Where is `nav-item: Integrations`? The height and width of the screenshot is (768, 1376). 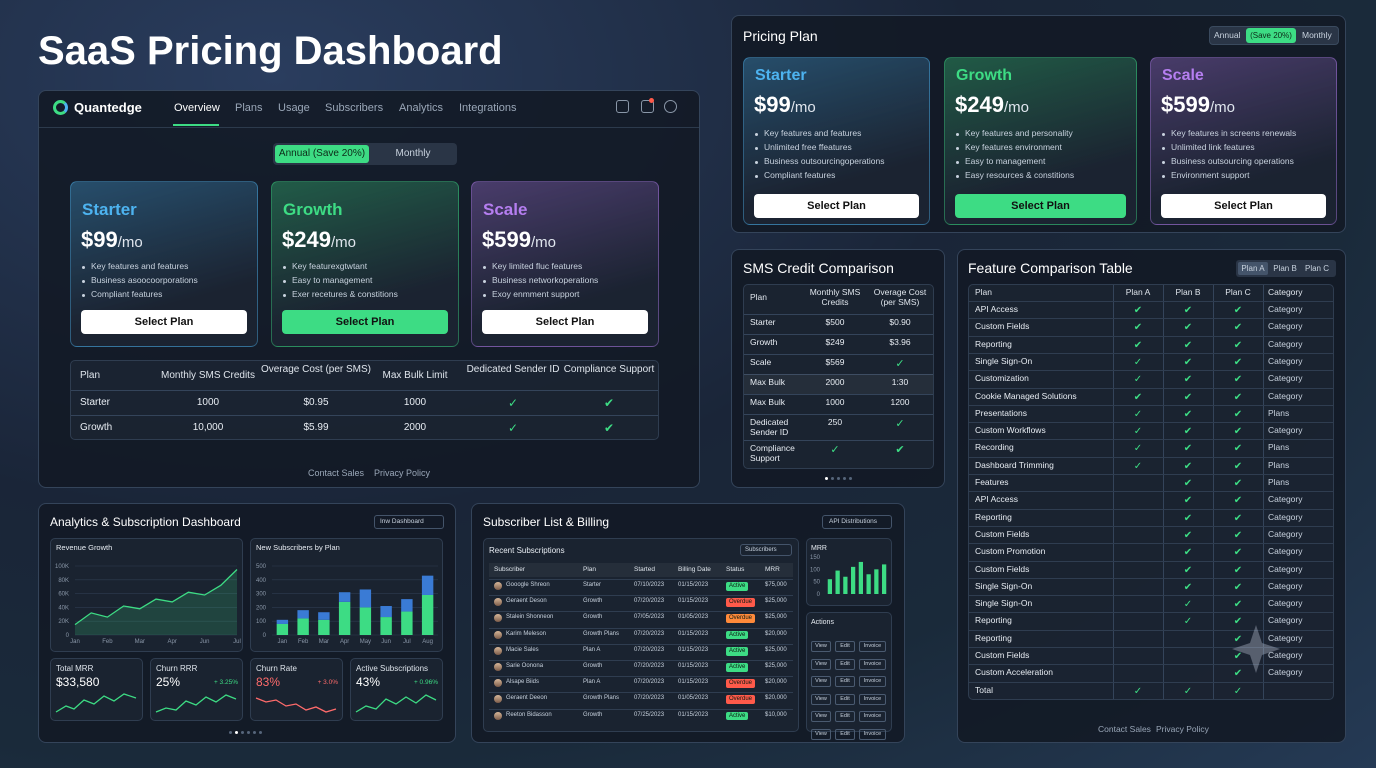 nav-item: Integrations is located at coordinates (488, 108).